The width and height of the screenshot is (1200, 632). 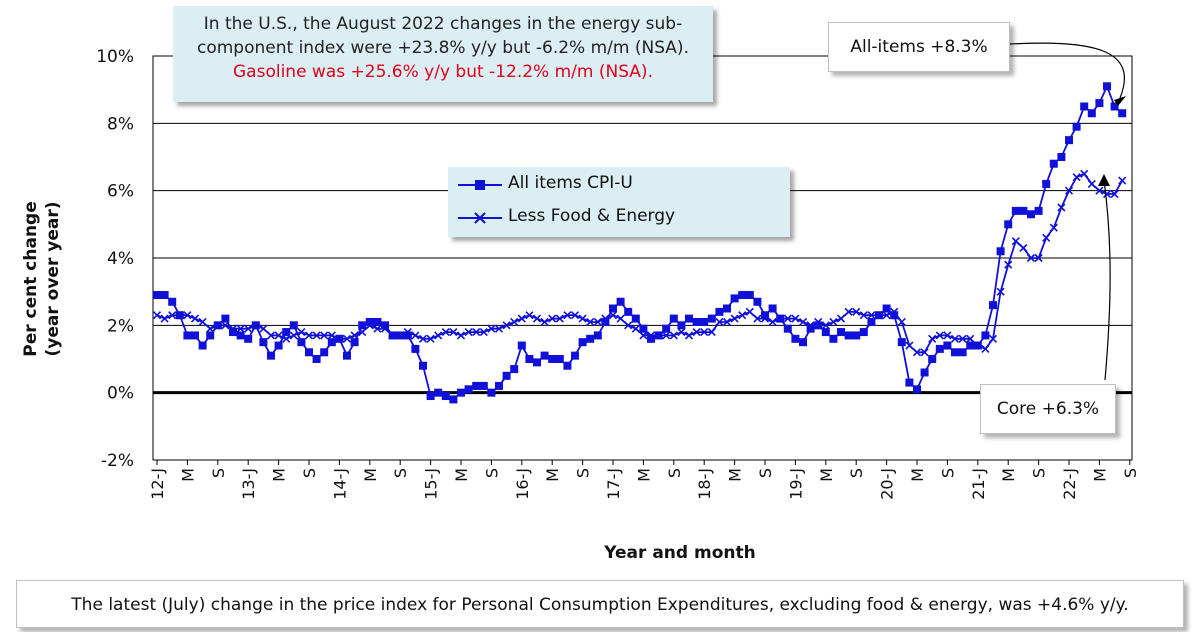 What do you see at coordinates (1069, 484) in the screenshot?
I see `x-tick-label: 22-J` at bounding box center [1069, 484].